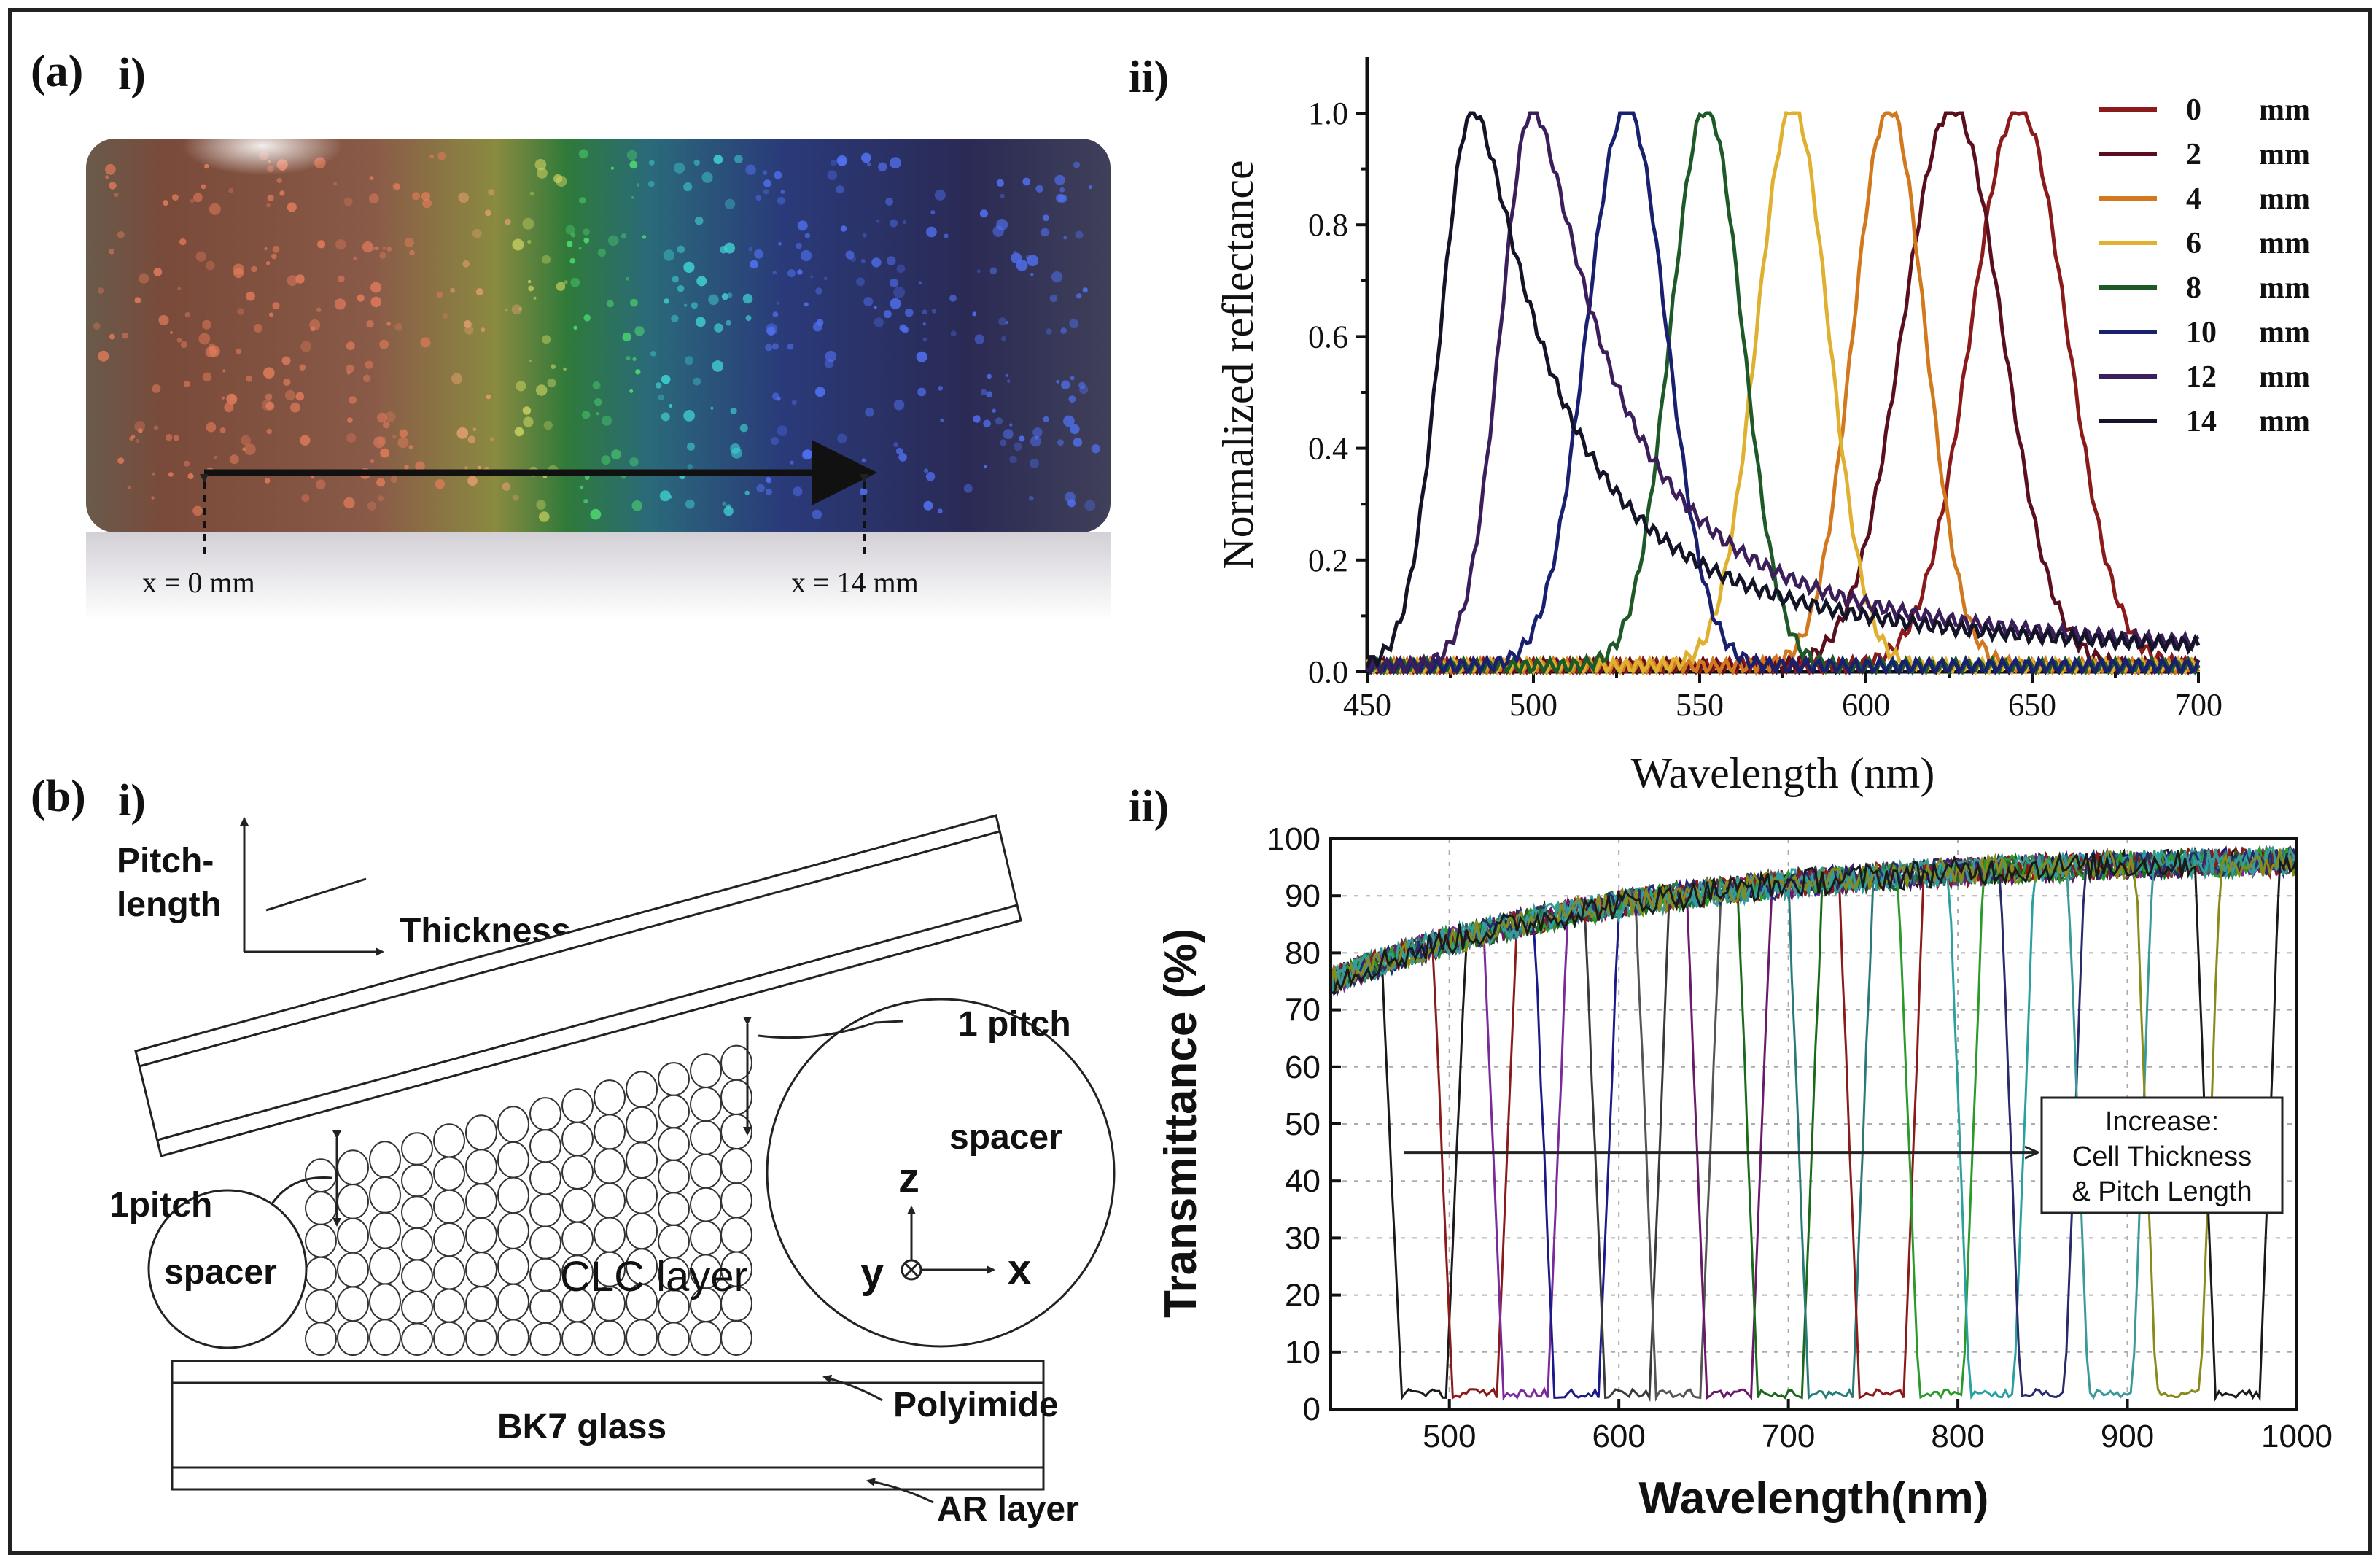  I want to click on y-tick-label: 0.2, so click(1328, 560).